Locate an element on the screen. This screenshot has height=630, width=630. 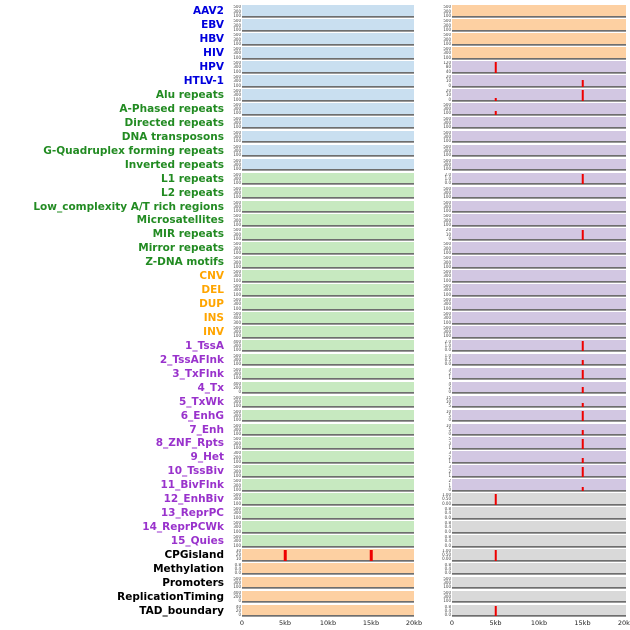
x-axis-right: 0 5kb 10kb 15kb 20kb is located at coordinates (540, 623).